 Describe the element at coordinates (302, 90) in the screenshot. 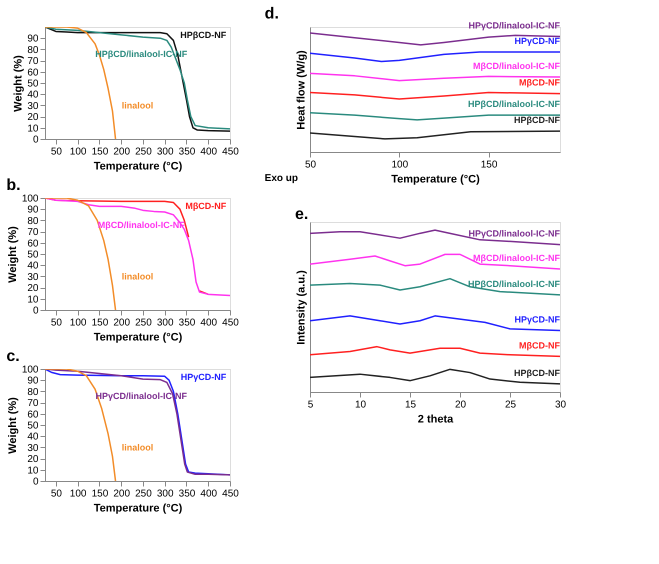

I see `y-axis-title: Heat flow (W/g)` at that location.